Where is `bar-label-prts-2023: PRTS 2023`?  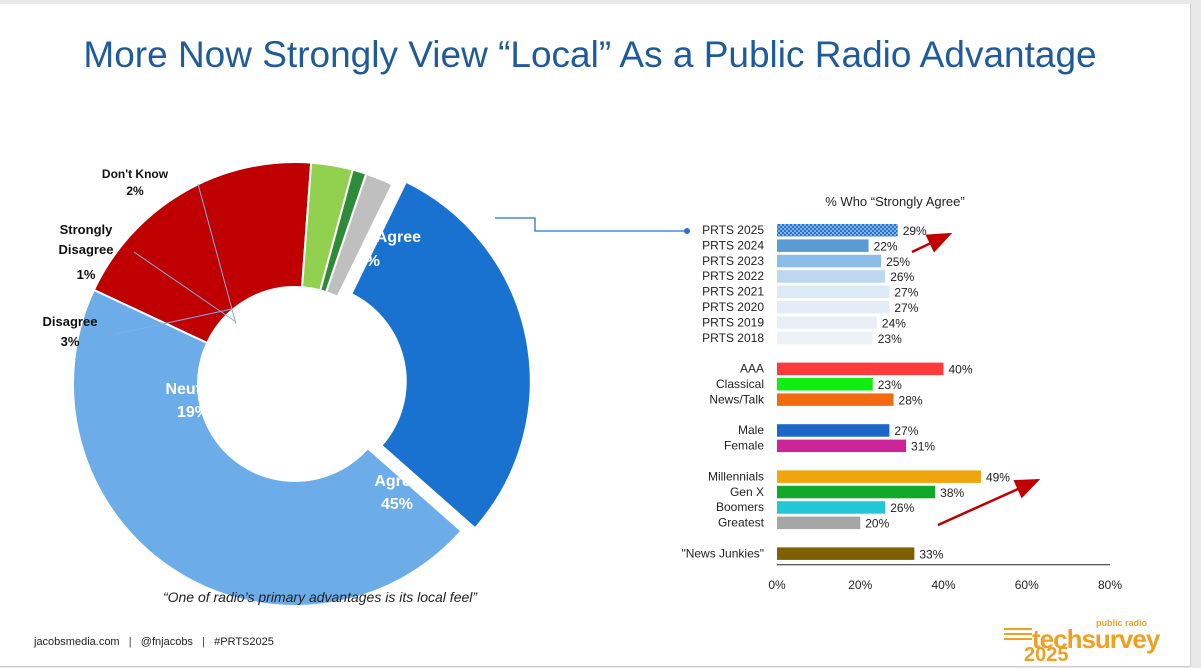
bar-label-prts-2023: PRTS 2023 is located at coordinates (733, 261).